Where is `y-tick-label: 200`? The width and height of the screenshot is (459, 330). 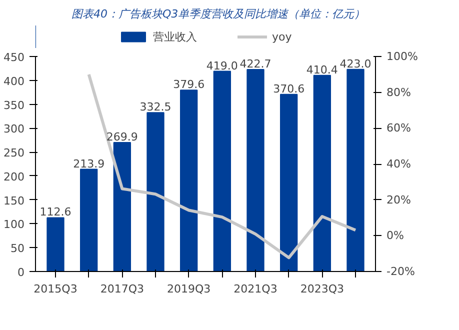
y-tick-label: 200 is located at coordinates (14, 177).